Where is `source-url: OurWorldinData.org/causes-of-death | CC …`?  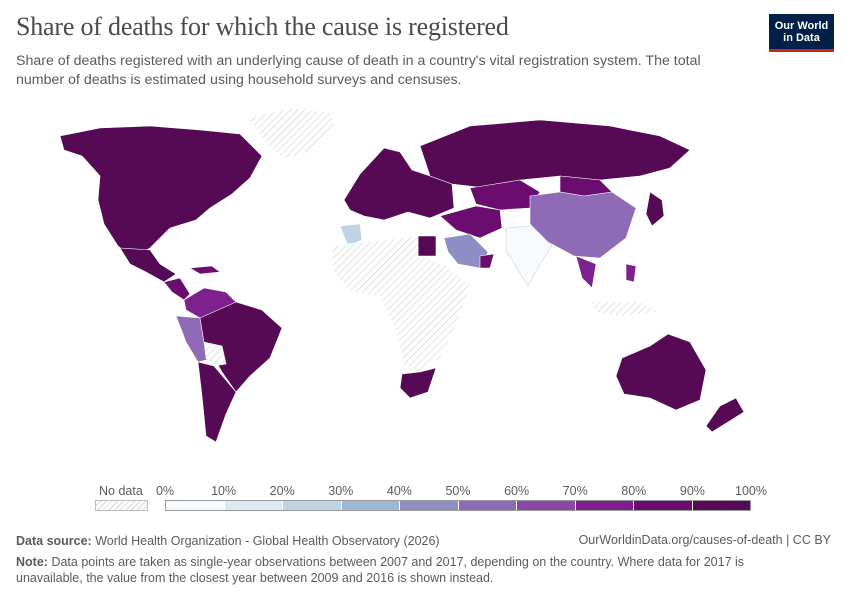 source-url: OurWorldinData.org/causes-of-death | CC … is located at coordinates (704, 540).